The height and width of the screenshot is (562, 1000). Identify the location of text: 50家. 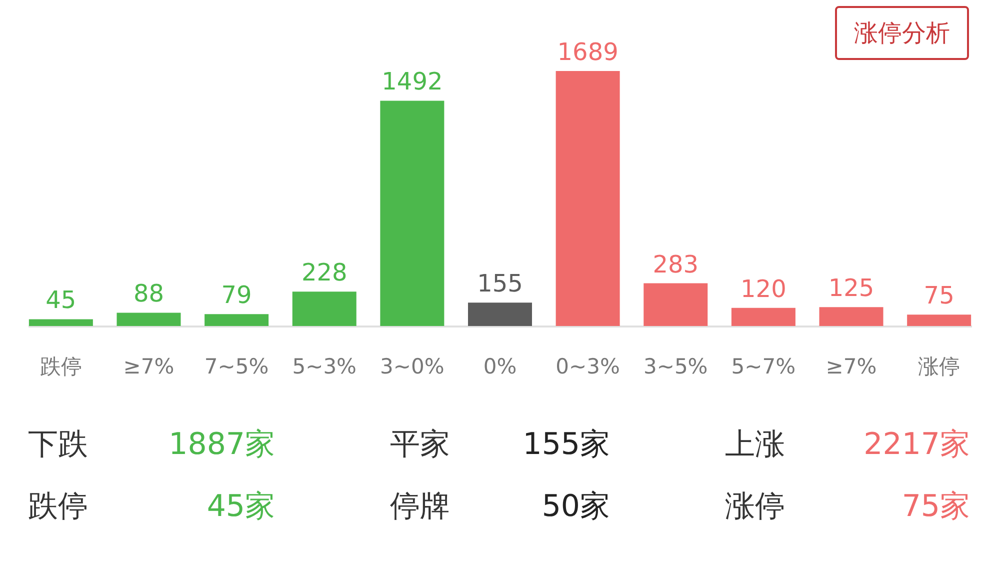
(576, 507).